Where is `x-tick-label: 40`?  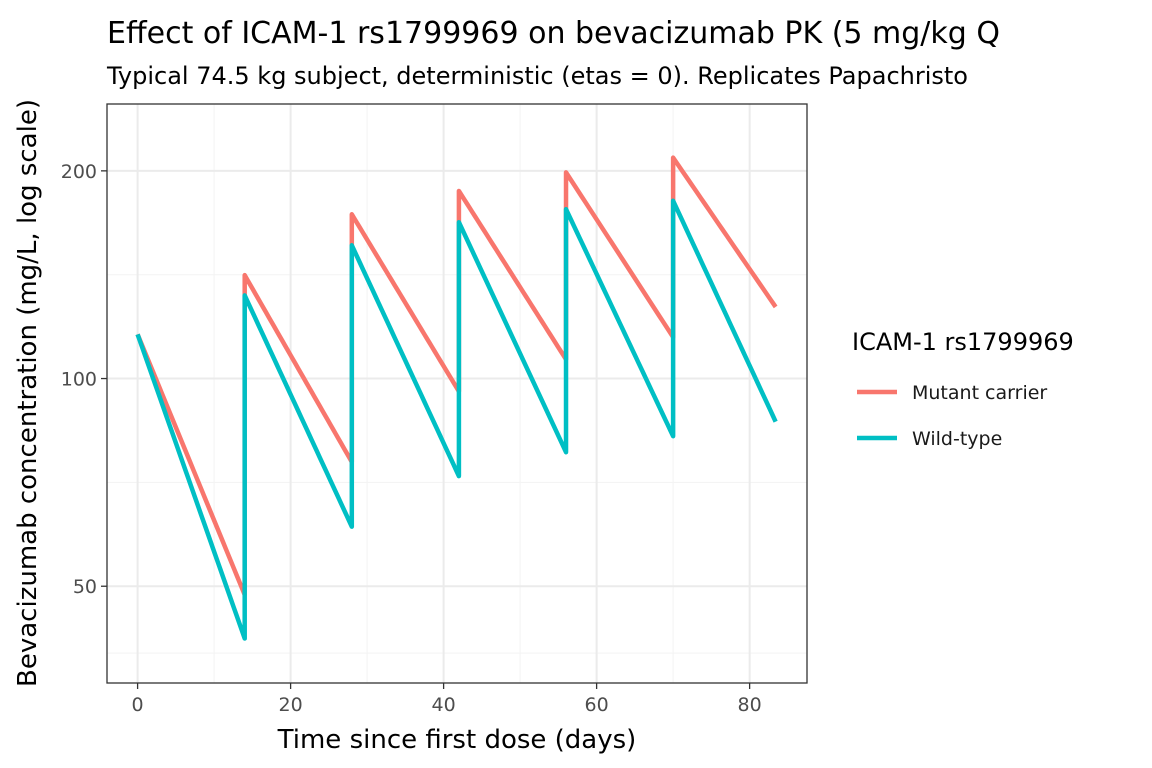
x-tick-label: 40 is located at coordinates (444, 705).